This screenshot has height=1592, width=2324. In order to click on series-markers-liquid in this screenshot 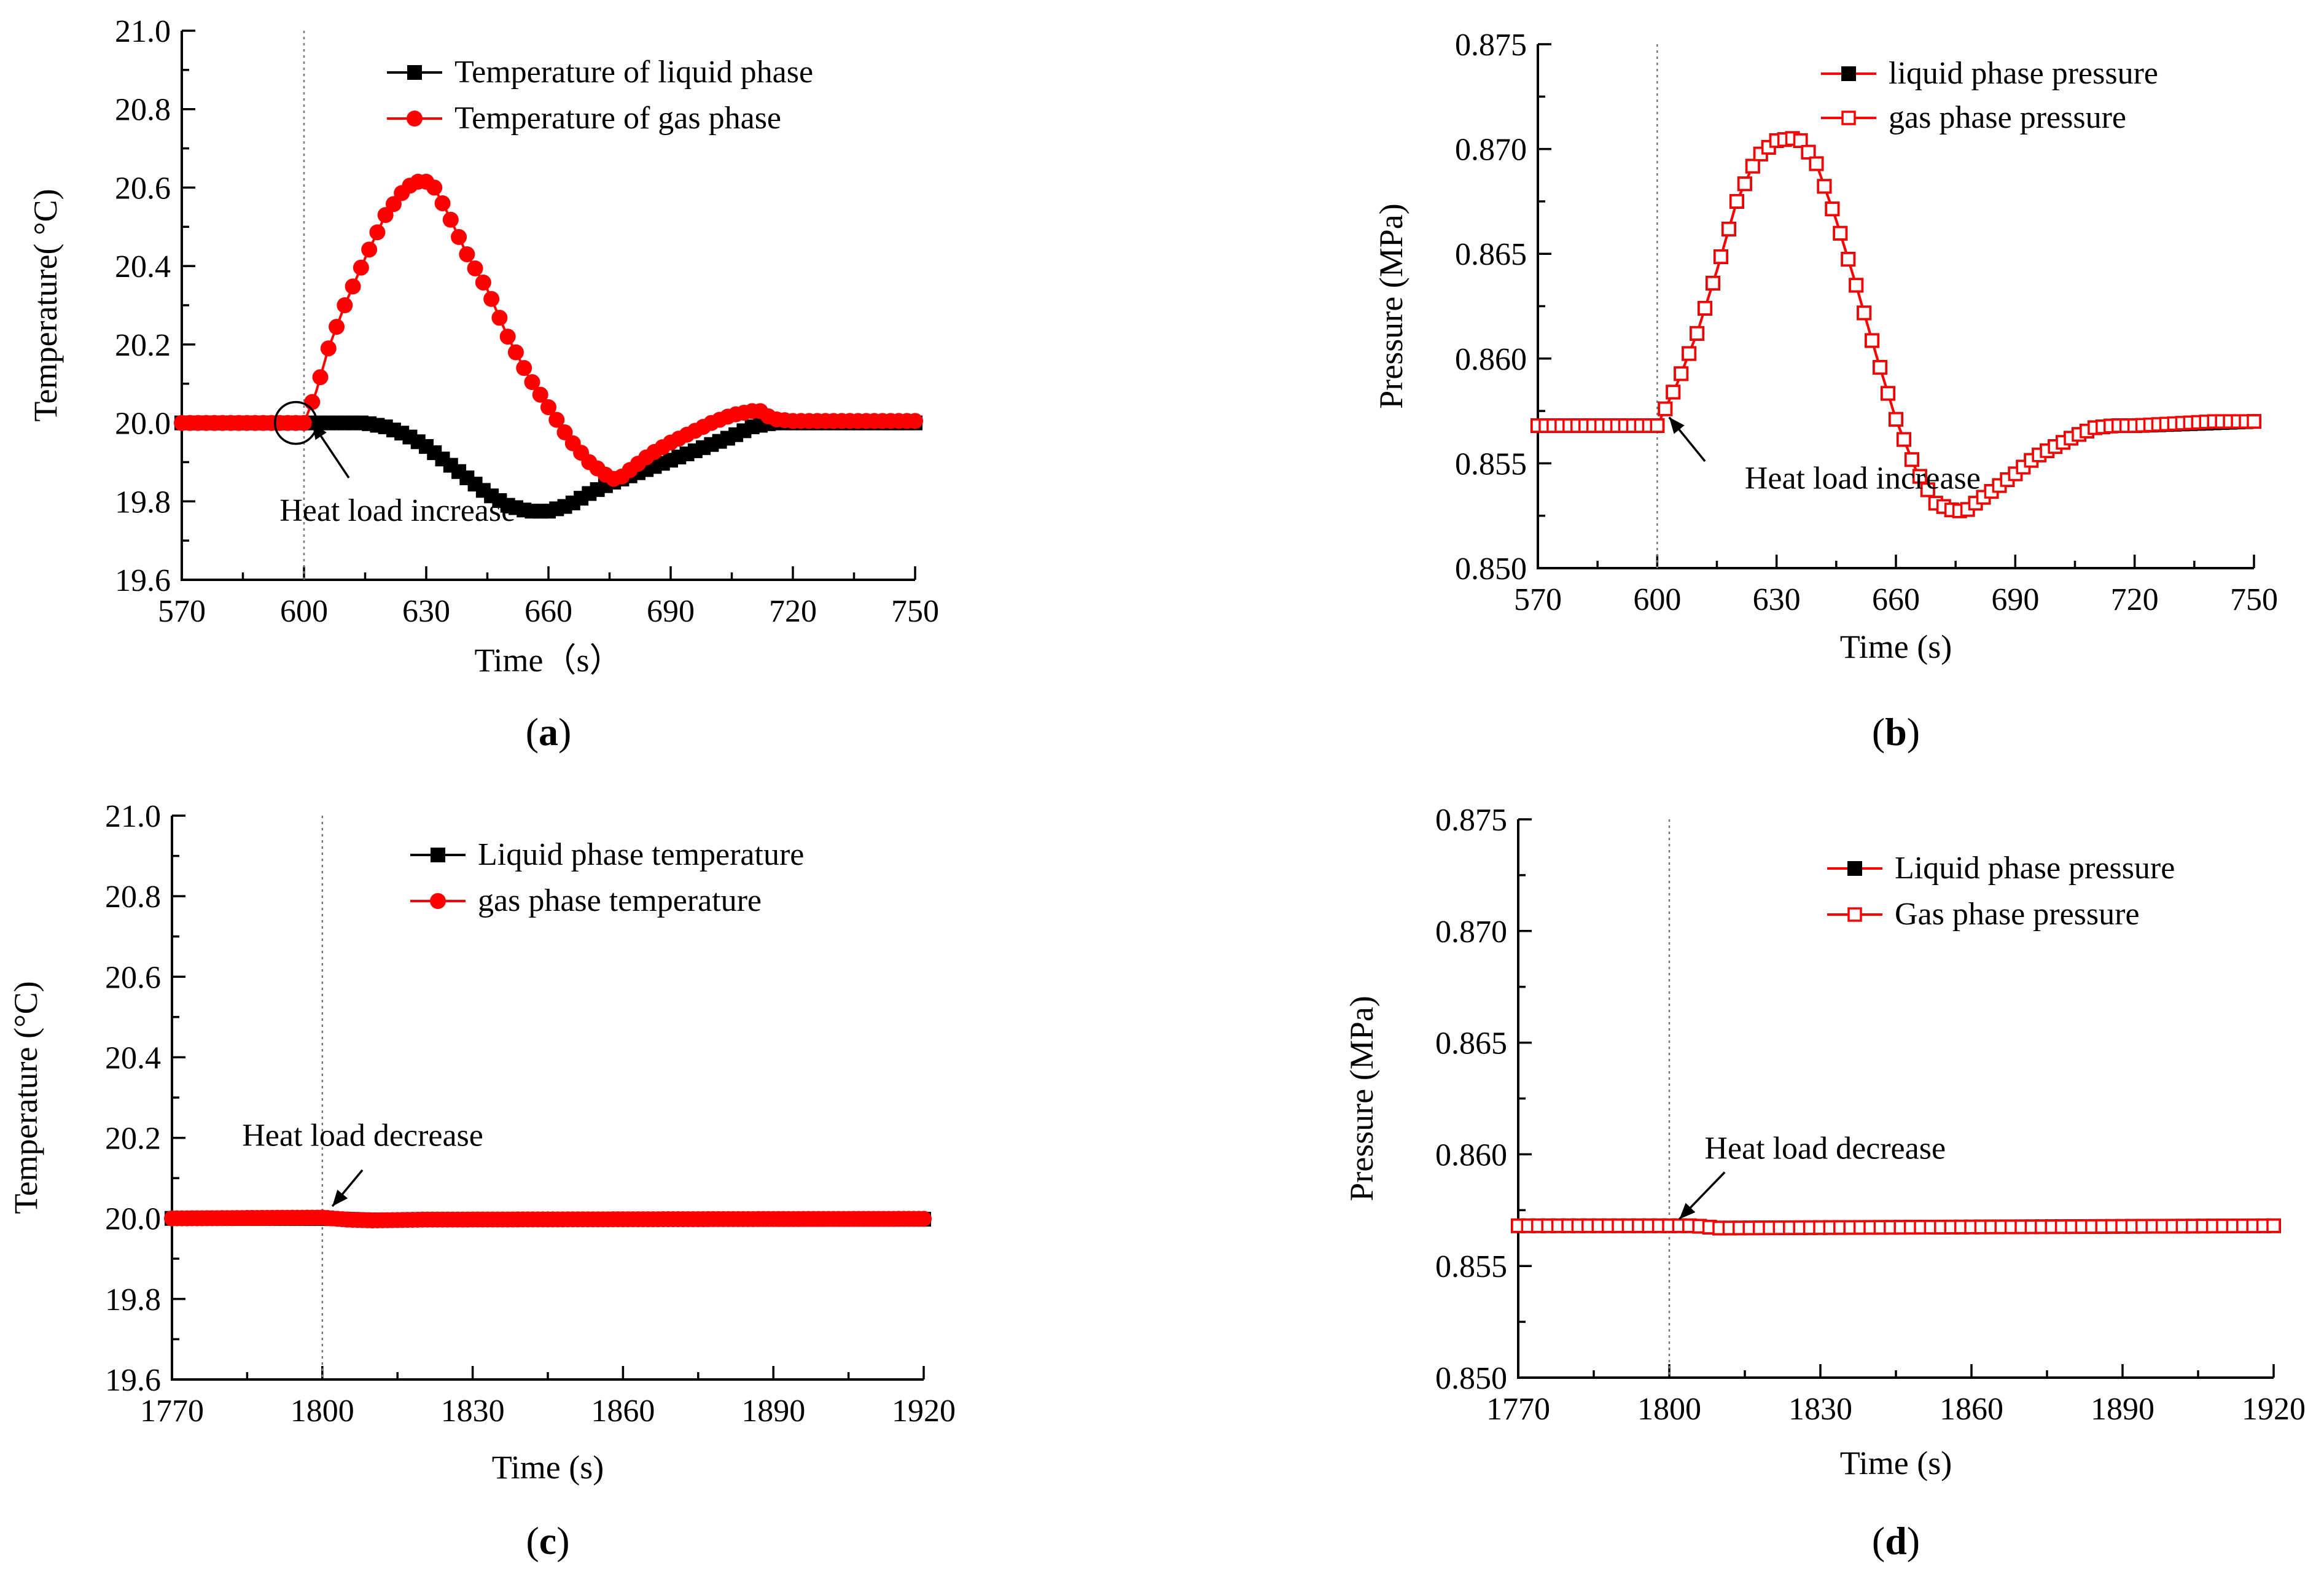, I will do `click(1895, 324)`.